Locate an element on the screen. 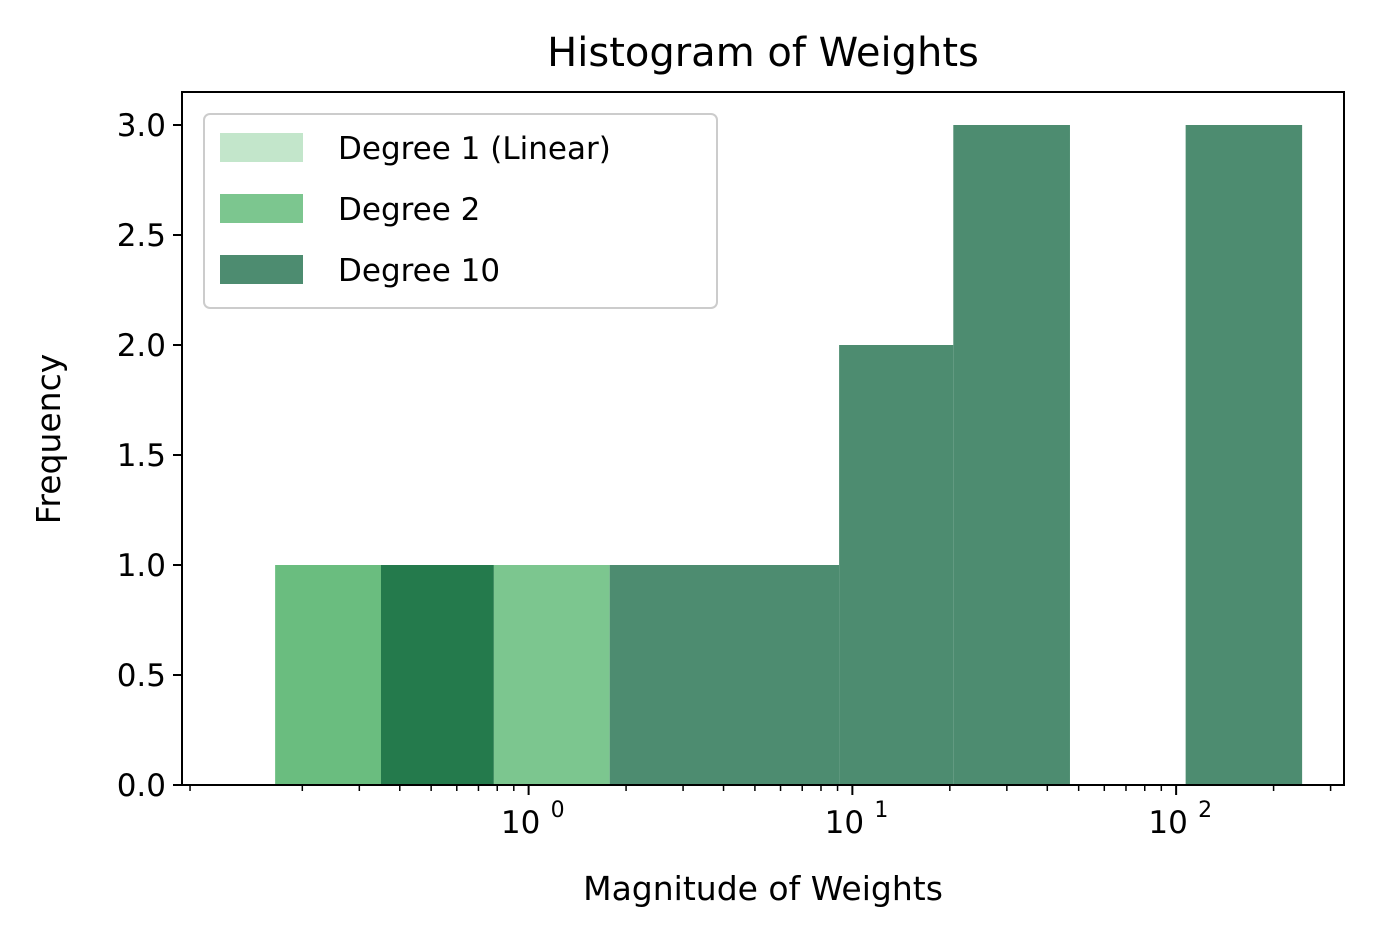  y-axis-label: Frequency is located at coordinates (48, 439).